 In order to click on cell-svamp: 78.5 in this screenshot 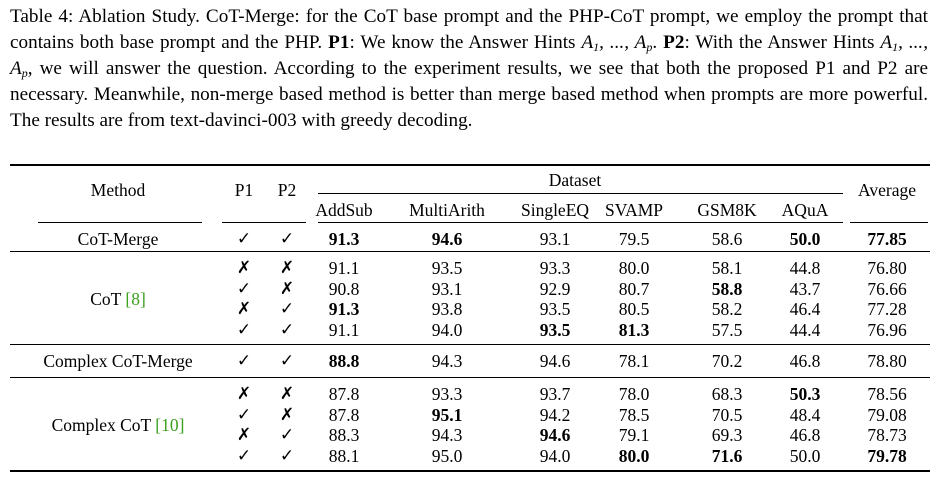, I will do `click(634, 414)`.